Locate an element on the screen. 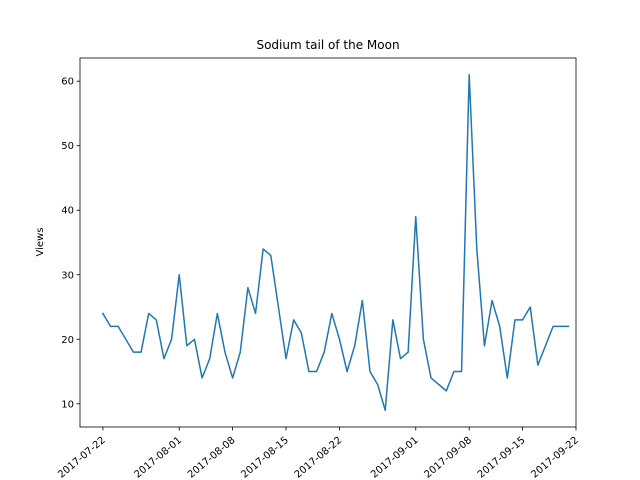 The height and width of the screenshot is (480, 640). y-tick-label: 60 is located at coordinates (67, 82).